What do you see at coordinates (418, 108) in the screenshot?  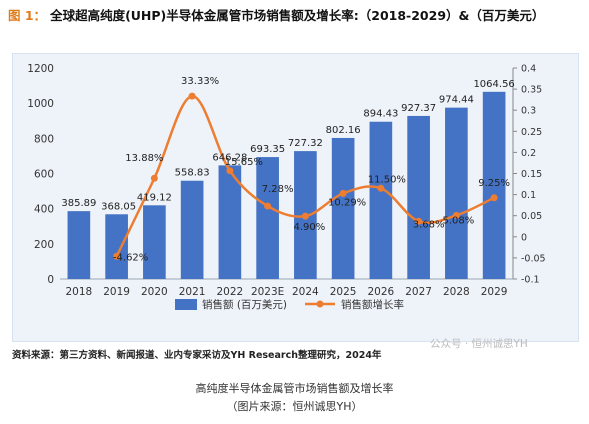 I see `bar-value-label: 927.37` at bounding box center [418, 108].